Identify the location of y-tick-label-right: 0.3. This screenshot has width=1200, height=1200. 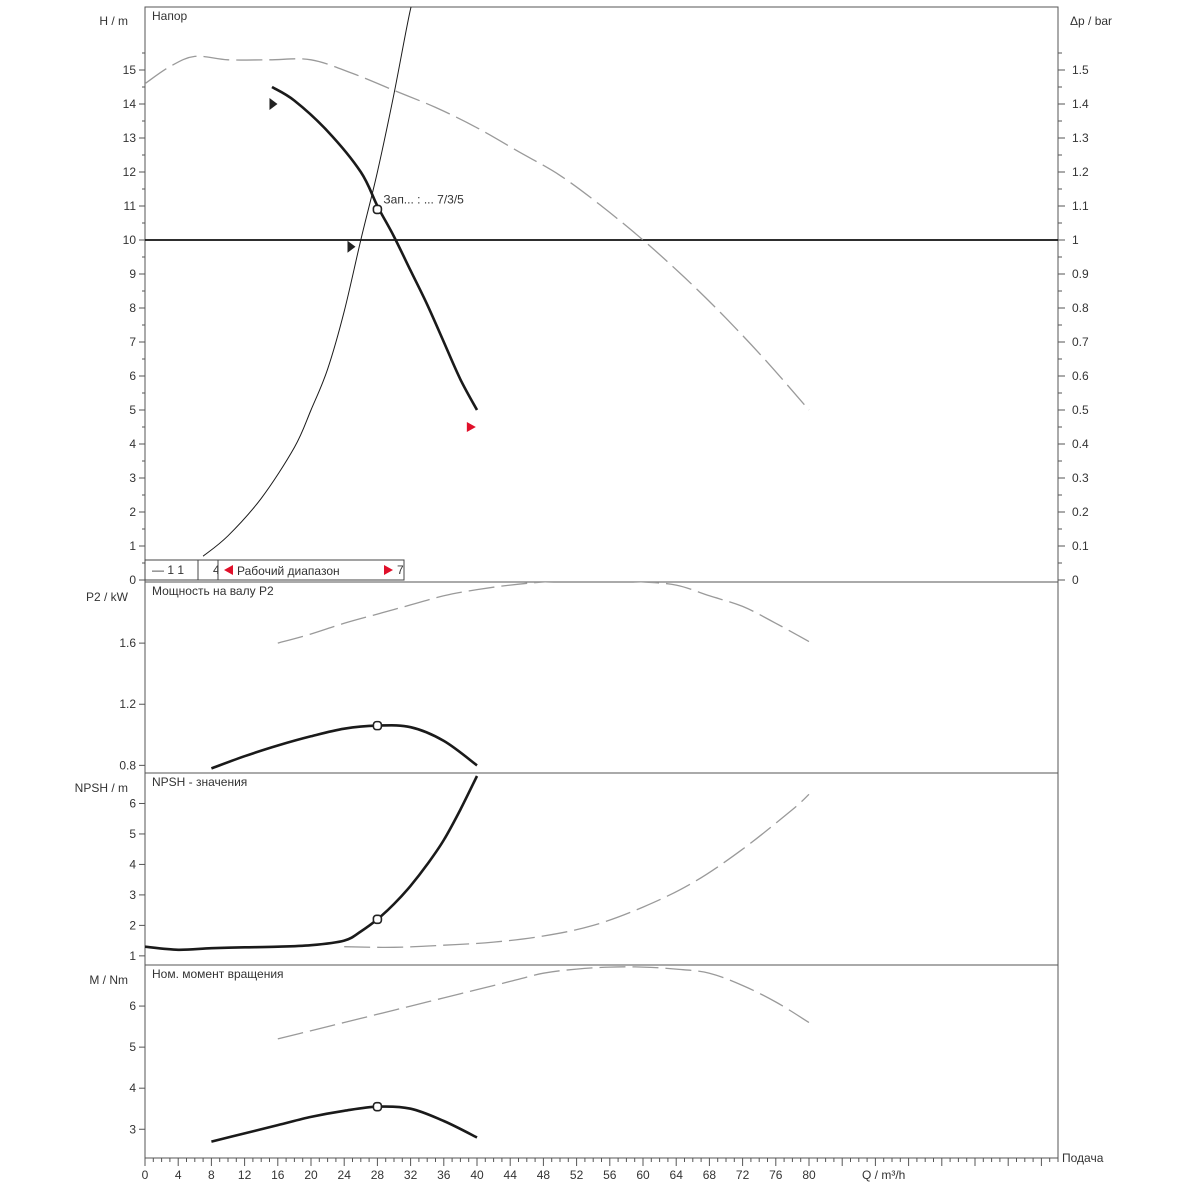
(1080, 478).